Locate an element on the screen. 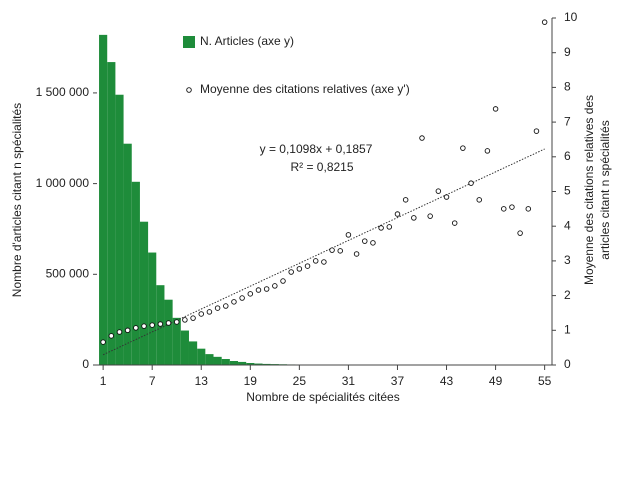 The height and width of the screenshot is (487, 627). x-tick-label: 19 is located at coordinates (251, 381).